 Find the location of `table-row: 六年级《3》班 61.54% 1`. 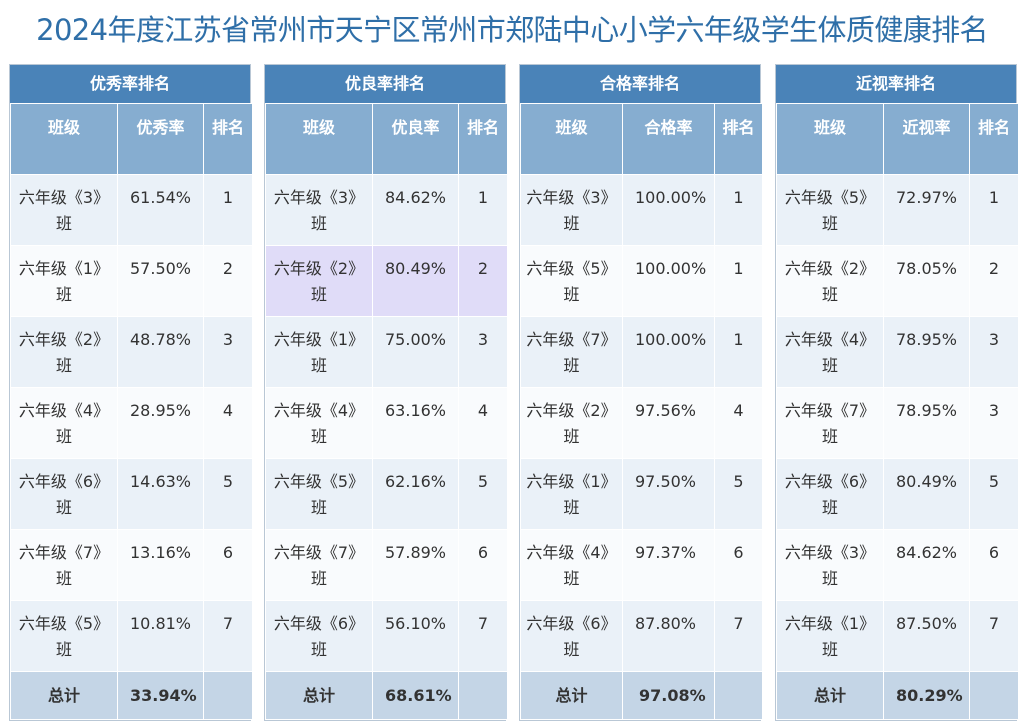

table-row: 六年级《3》班 61.54% 1 is located at coordinates (131, 210).